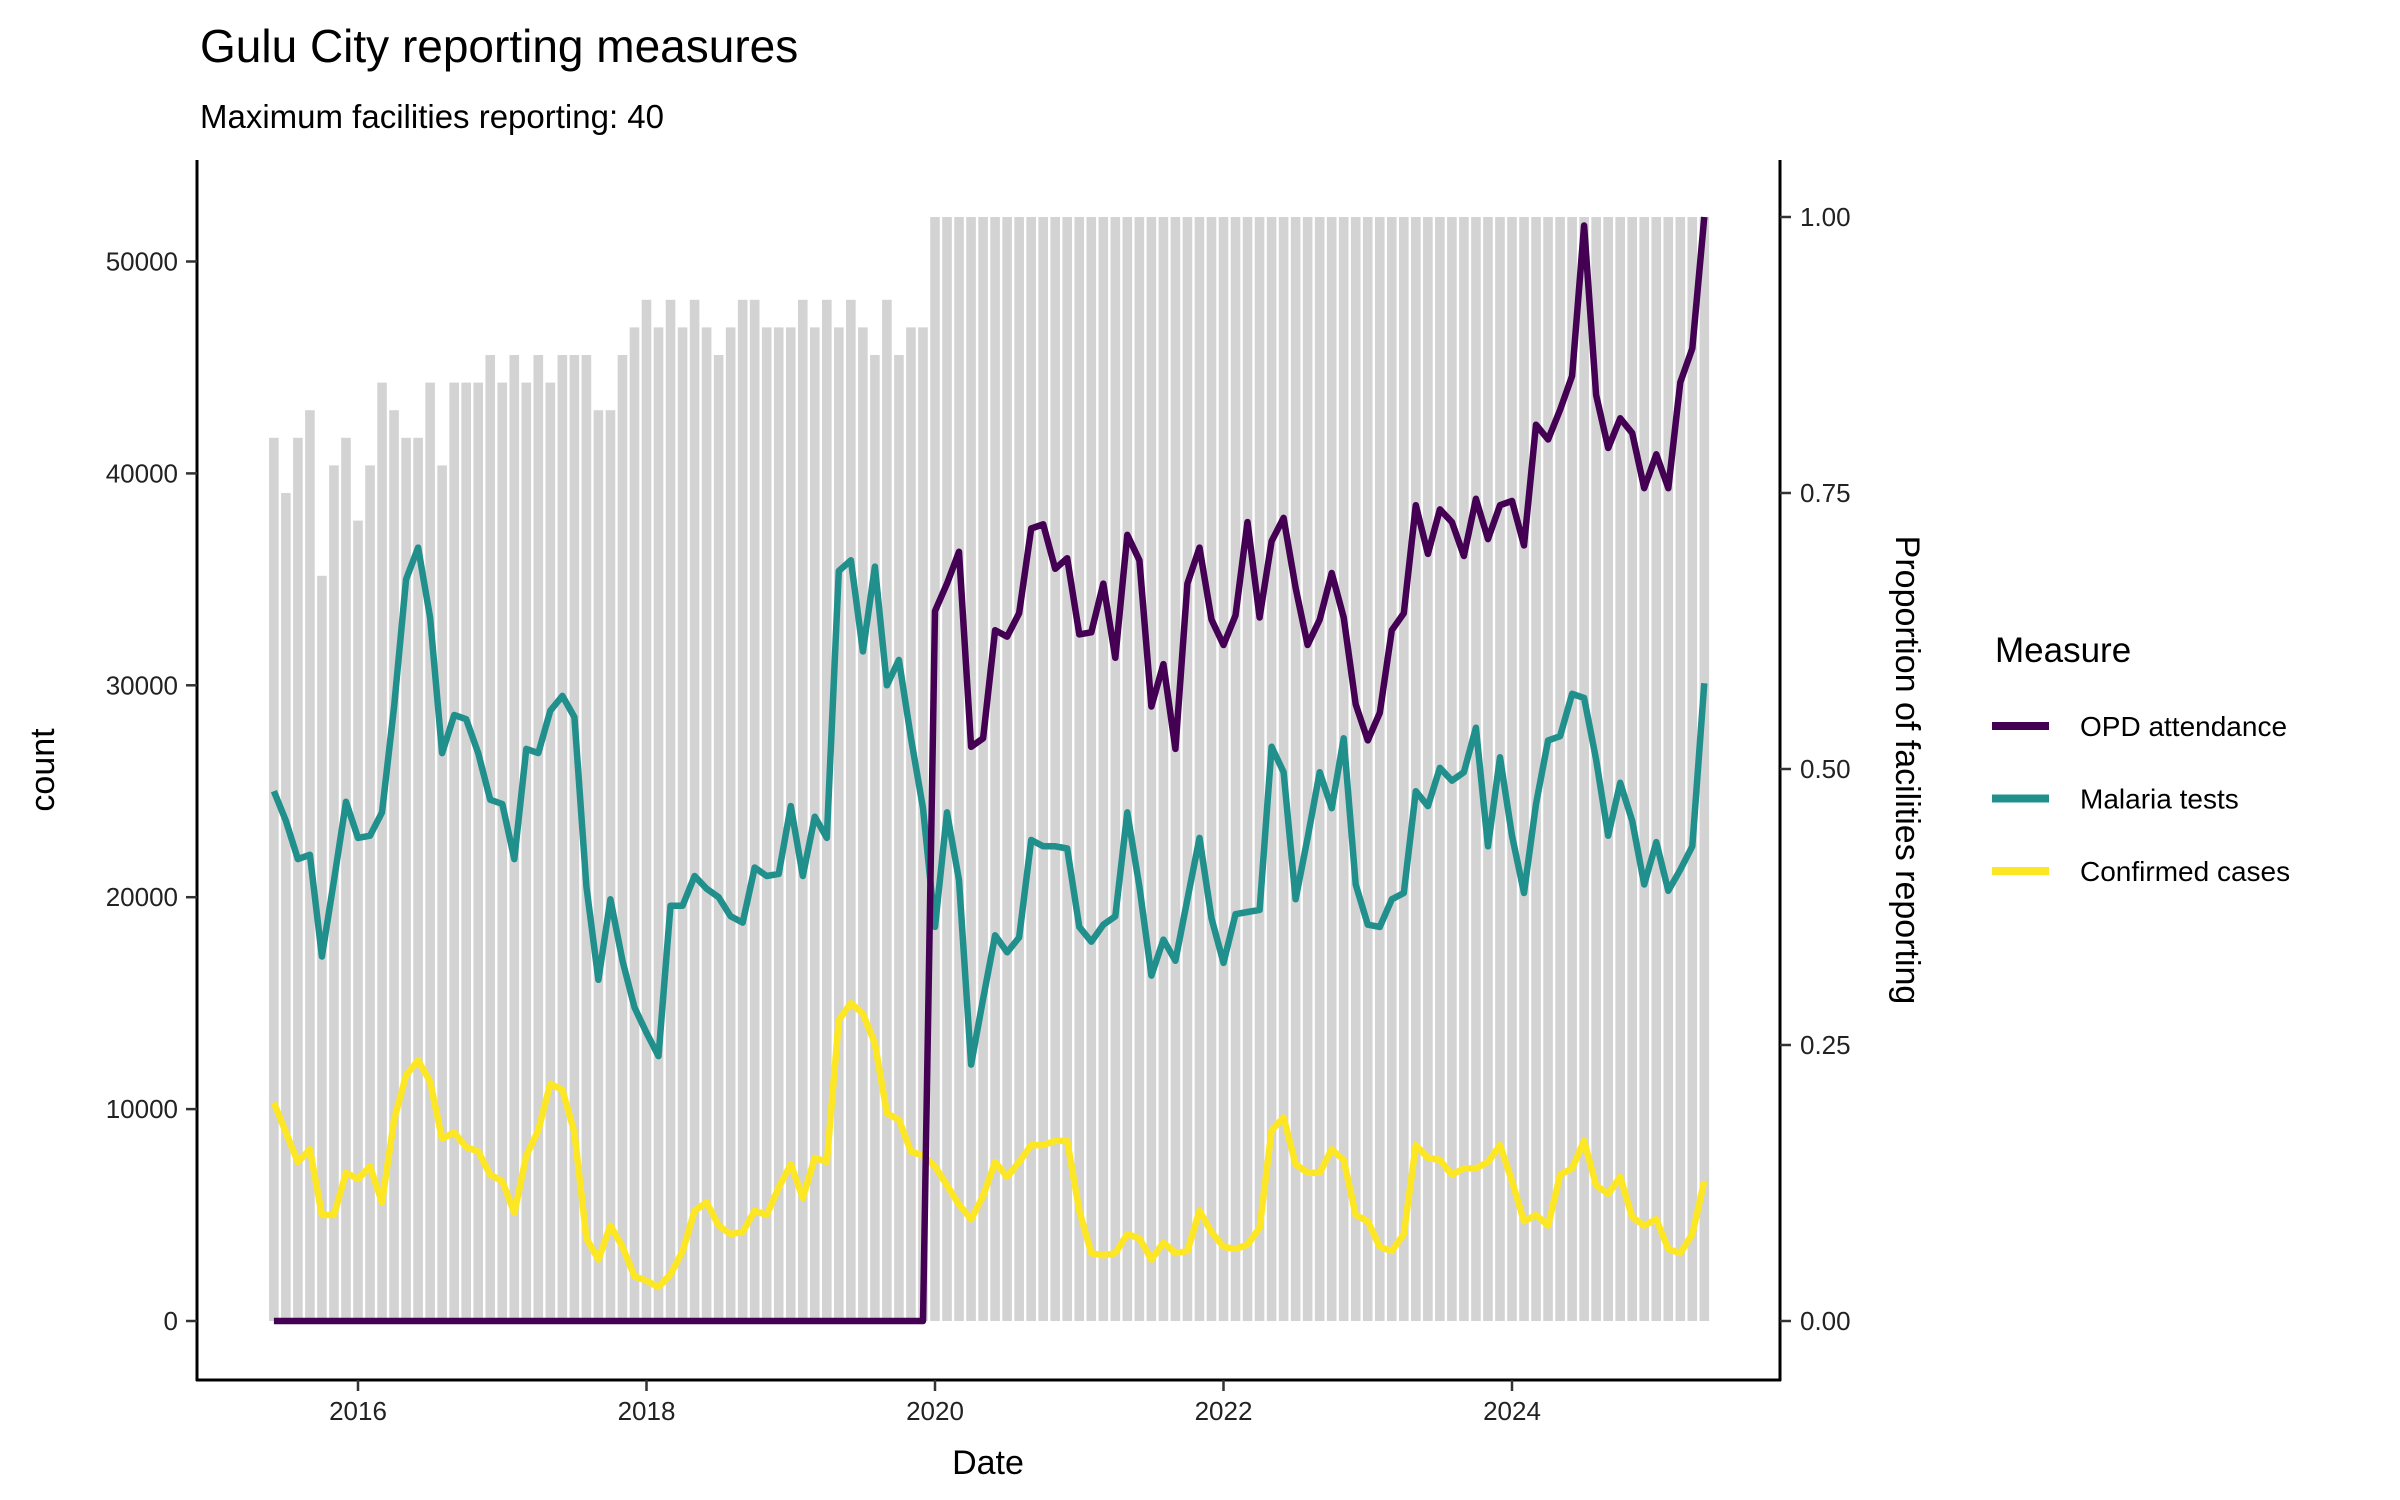  I want to click on legend-item: Confirmed cases, so click(2141, 871).